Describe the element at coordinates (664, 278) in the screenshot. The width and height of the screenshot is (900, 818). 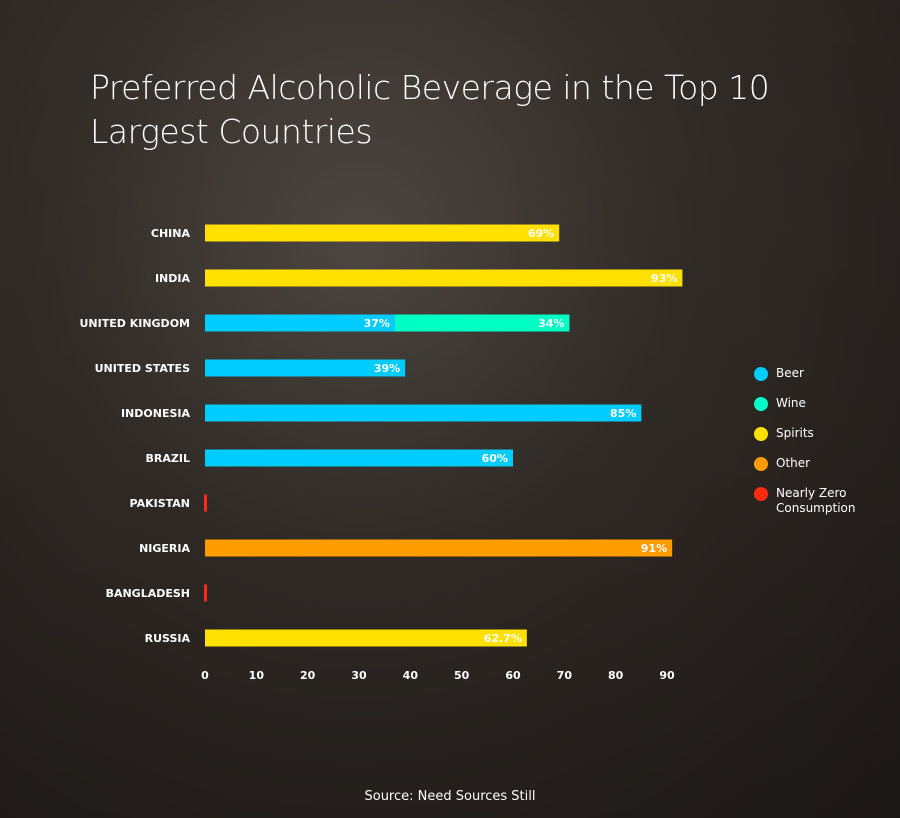
I see `data-label: 93%` at that location.